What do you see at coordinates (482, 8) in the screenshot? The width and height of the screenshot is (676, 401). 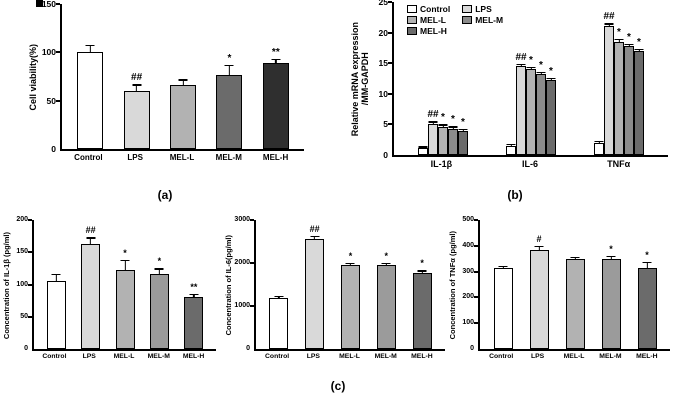 I see `legend-item: LPS` at bounding box center [482, 8].